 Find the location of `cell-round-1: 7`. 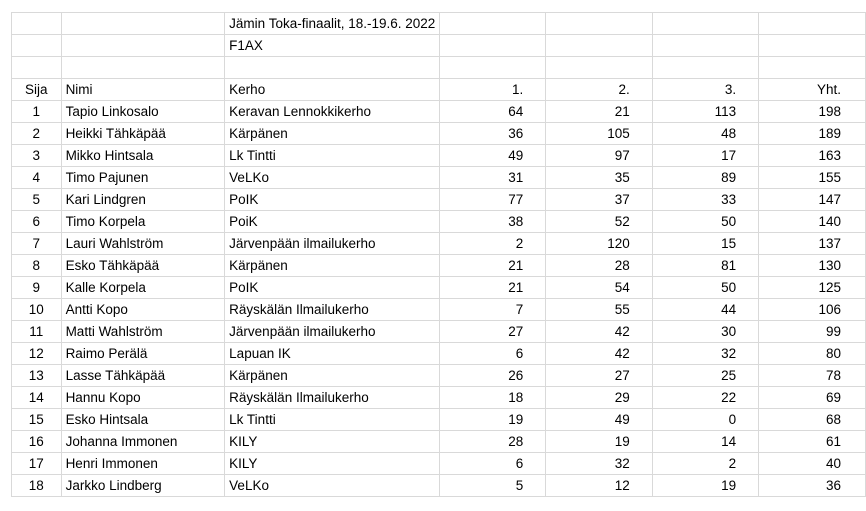

cell-round-1: 7 is located at coordinates (493, 309).